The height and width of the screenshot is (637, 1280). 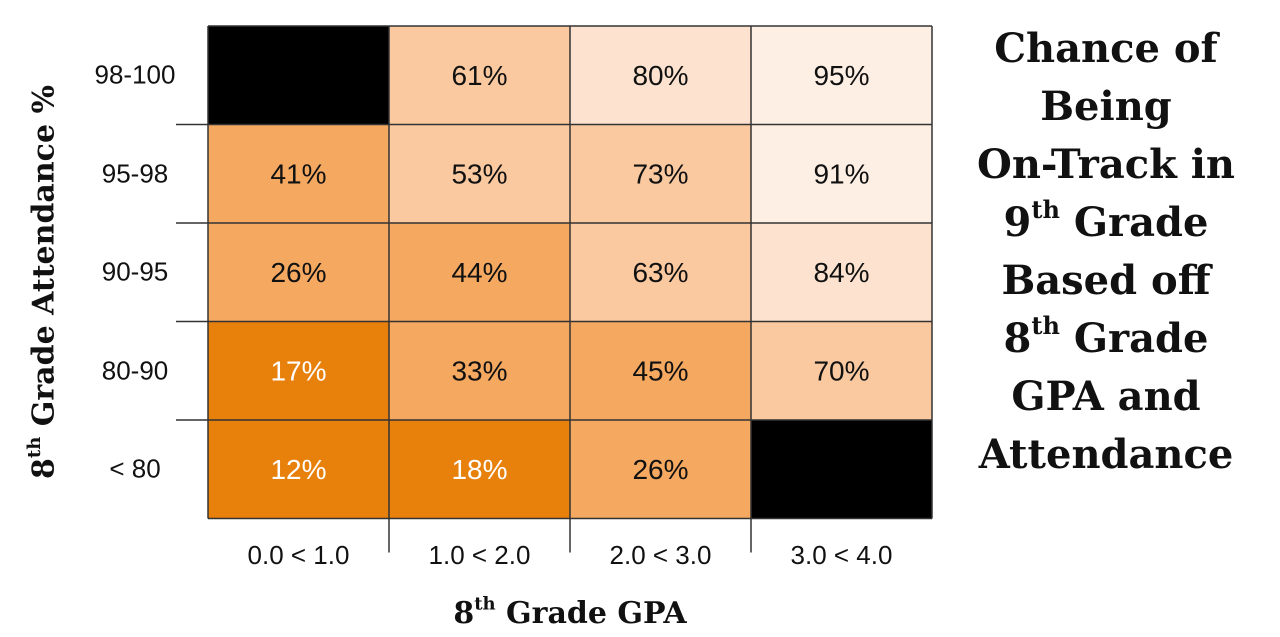 What do you see at coordinates (1106, 454) in the screenshot?
I see `title-line: Attendance` at bounding box center [1106, 454].